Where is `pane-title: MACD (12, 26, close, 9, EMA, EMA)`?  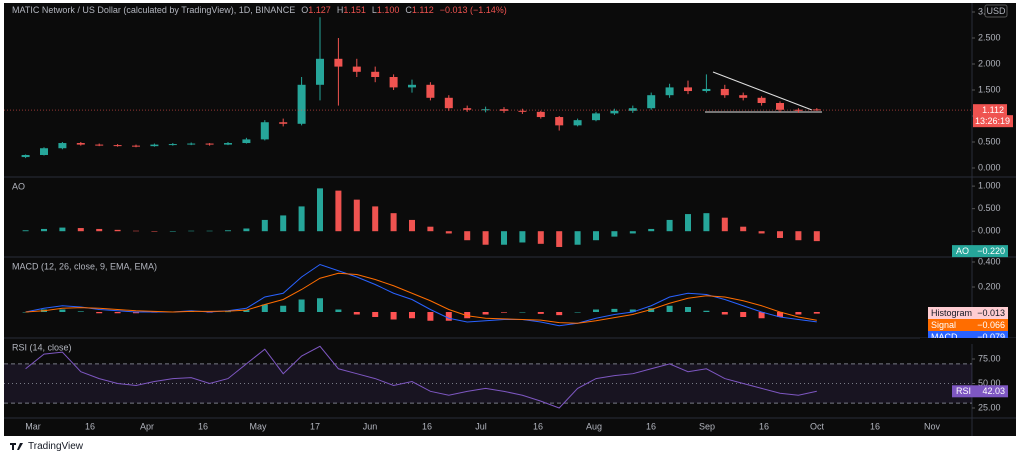
pane-title: MACD (12, 26, close, 9, EMA, EMA) is located at coordinates (84, 266).